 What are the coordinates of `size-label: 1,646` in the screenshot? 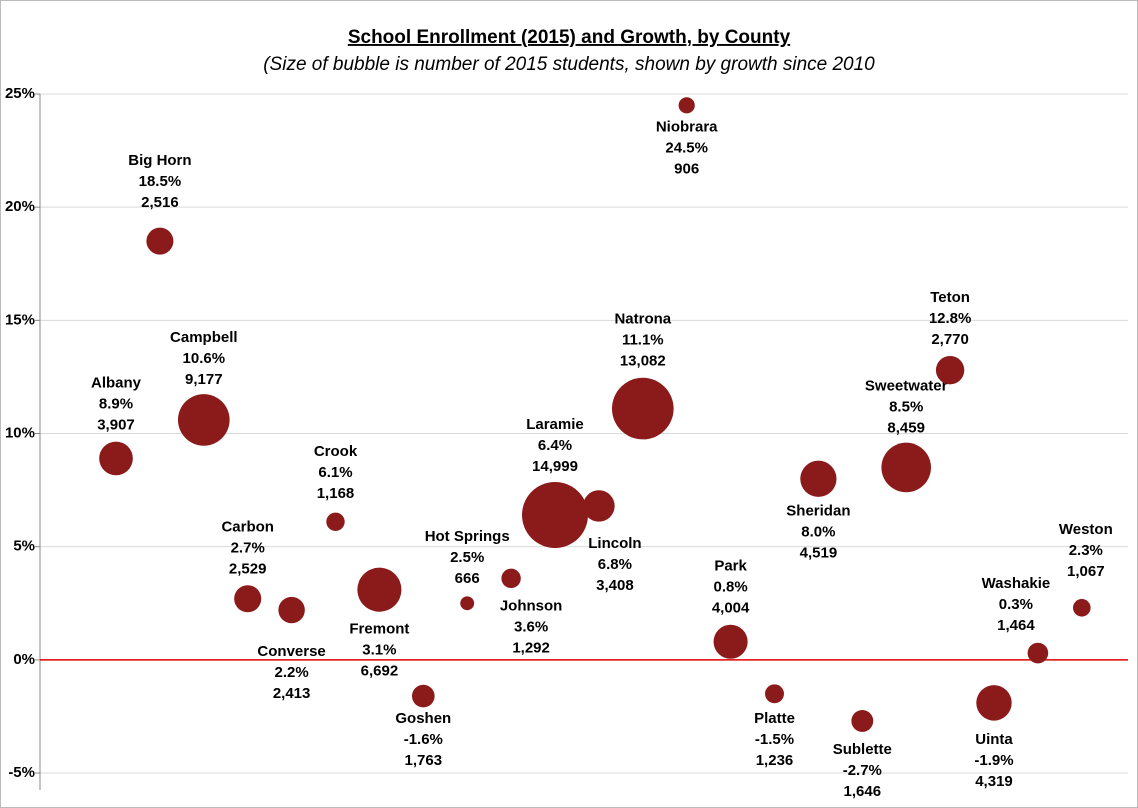 It's located at (863, 791).